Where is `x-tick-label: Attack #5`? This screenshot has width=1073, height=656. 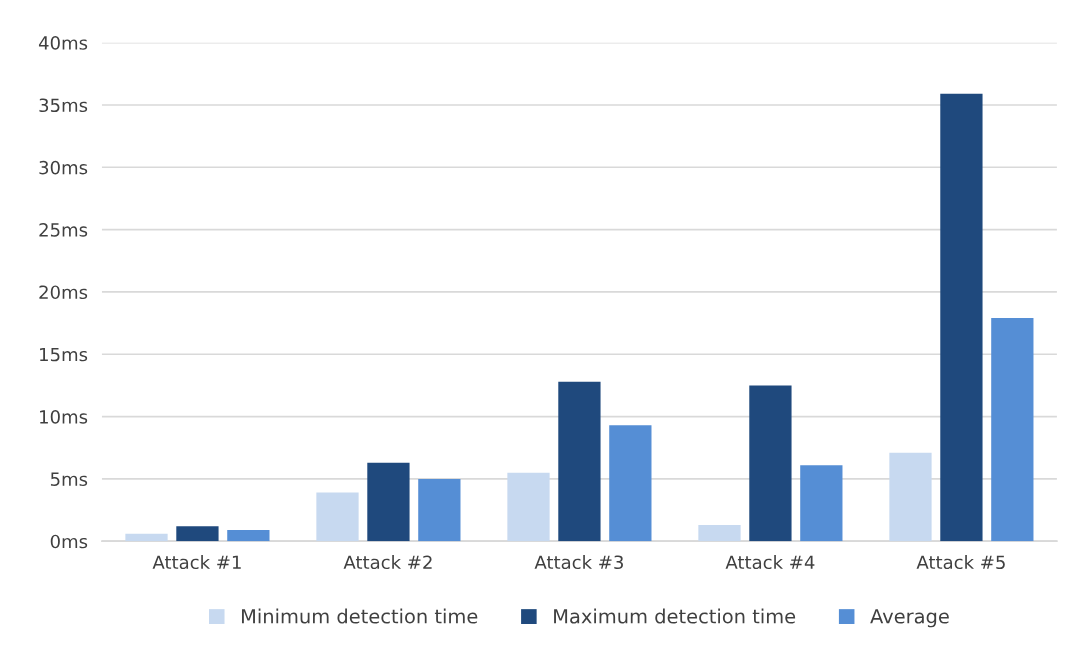
x-tick-label: Attack #5 is located at coordinates (960, 562).